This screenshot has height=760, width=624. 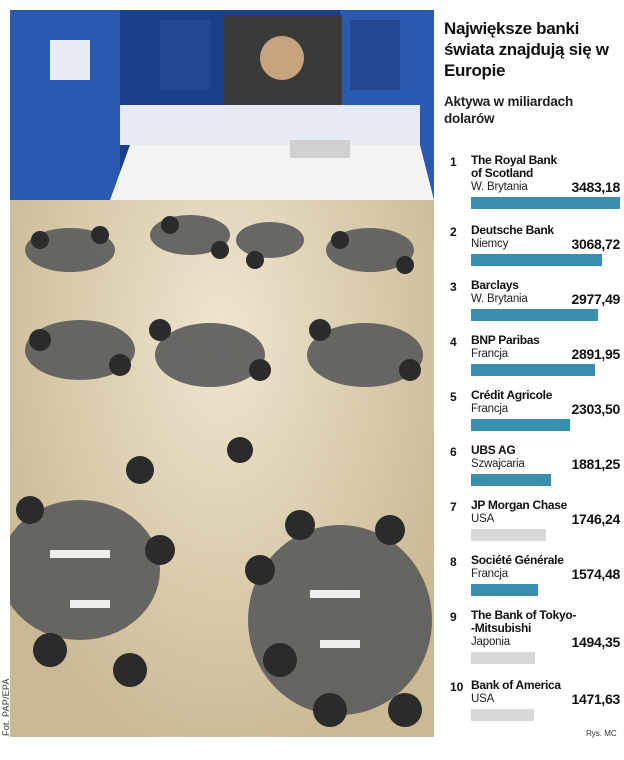 I want to click on bank-name: JP Morgan Chase, so click(x=519, y=505).